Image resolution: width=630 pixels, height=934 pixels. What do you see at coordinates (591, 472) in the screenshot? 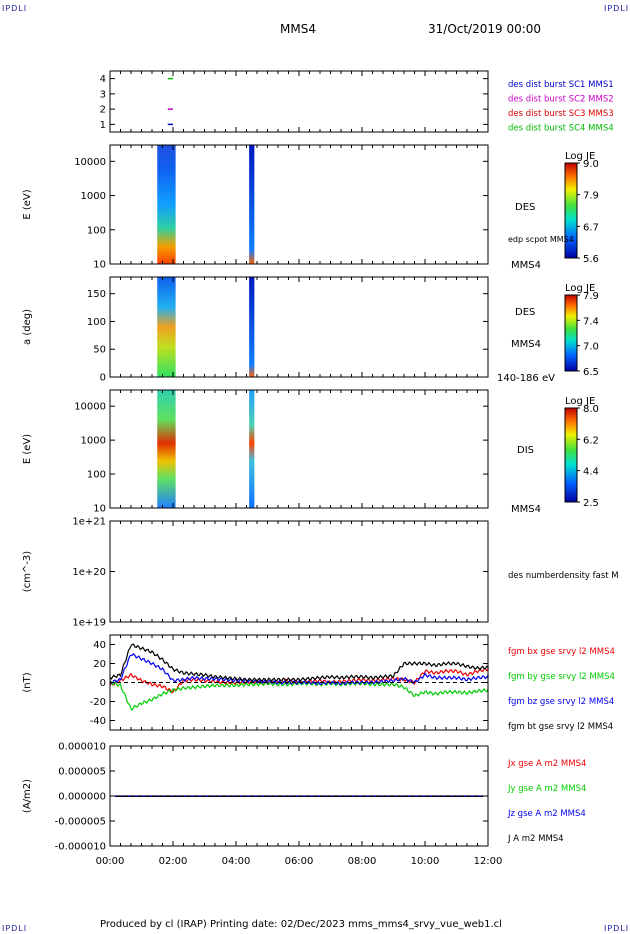
I see `colorbar-tick-label: 4.4` at bounding box center [591, 472].